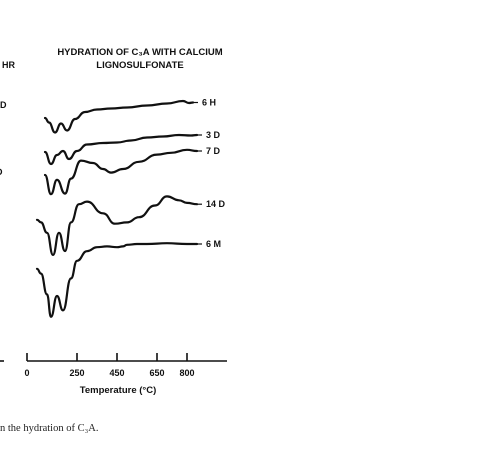 This screenshot has height=473, width=480. What do you see at coordinates (121, 149) in the screenshot?
I see `curve-3-d` at bounding box center [121, 149].